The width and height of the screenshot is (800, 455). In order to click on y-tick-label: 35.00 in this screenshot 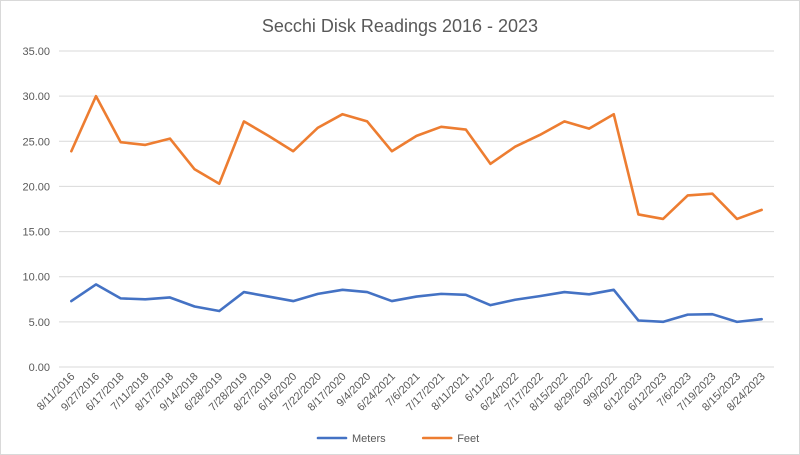, I will do `click(36, 52)`.